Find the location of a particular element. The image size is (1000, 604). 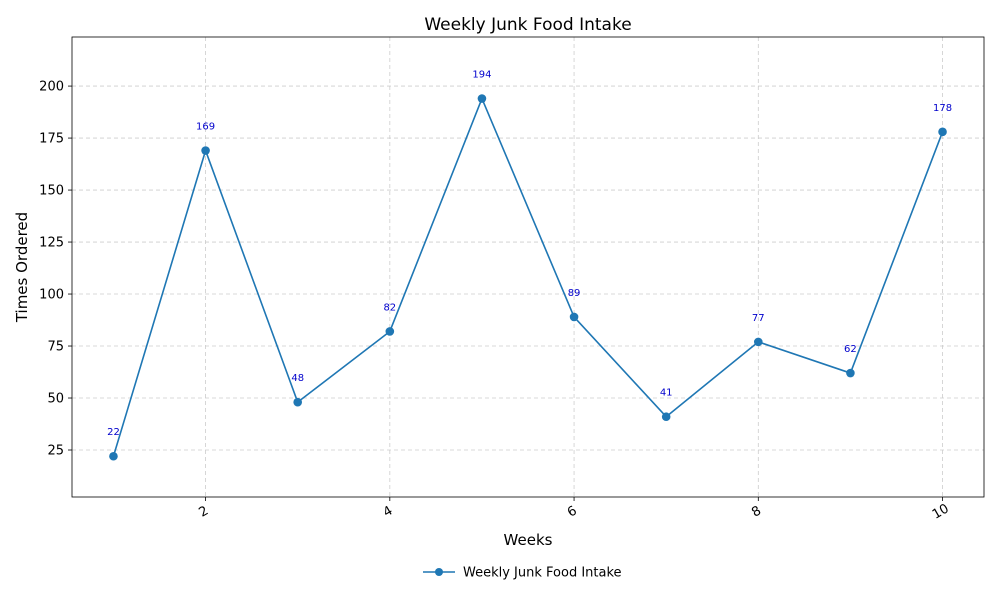

y-tick-label: 25 is located at coordinates (55, 451).